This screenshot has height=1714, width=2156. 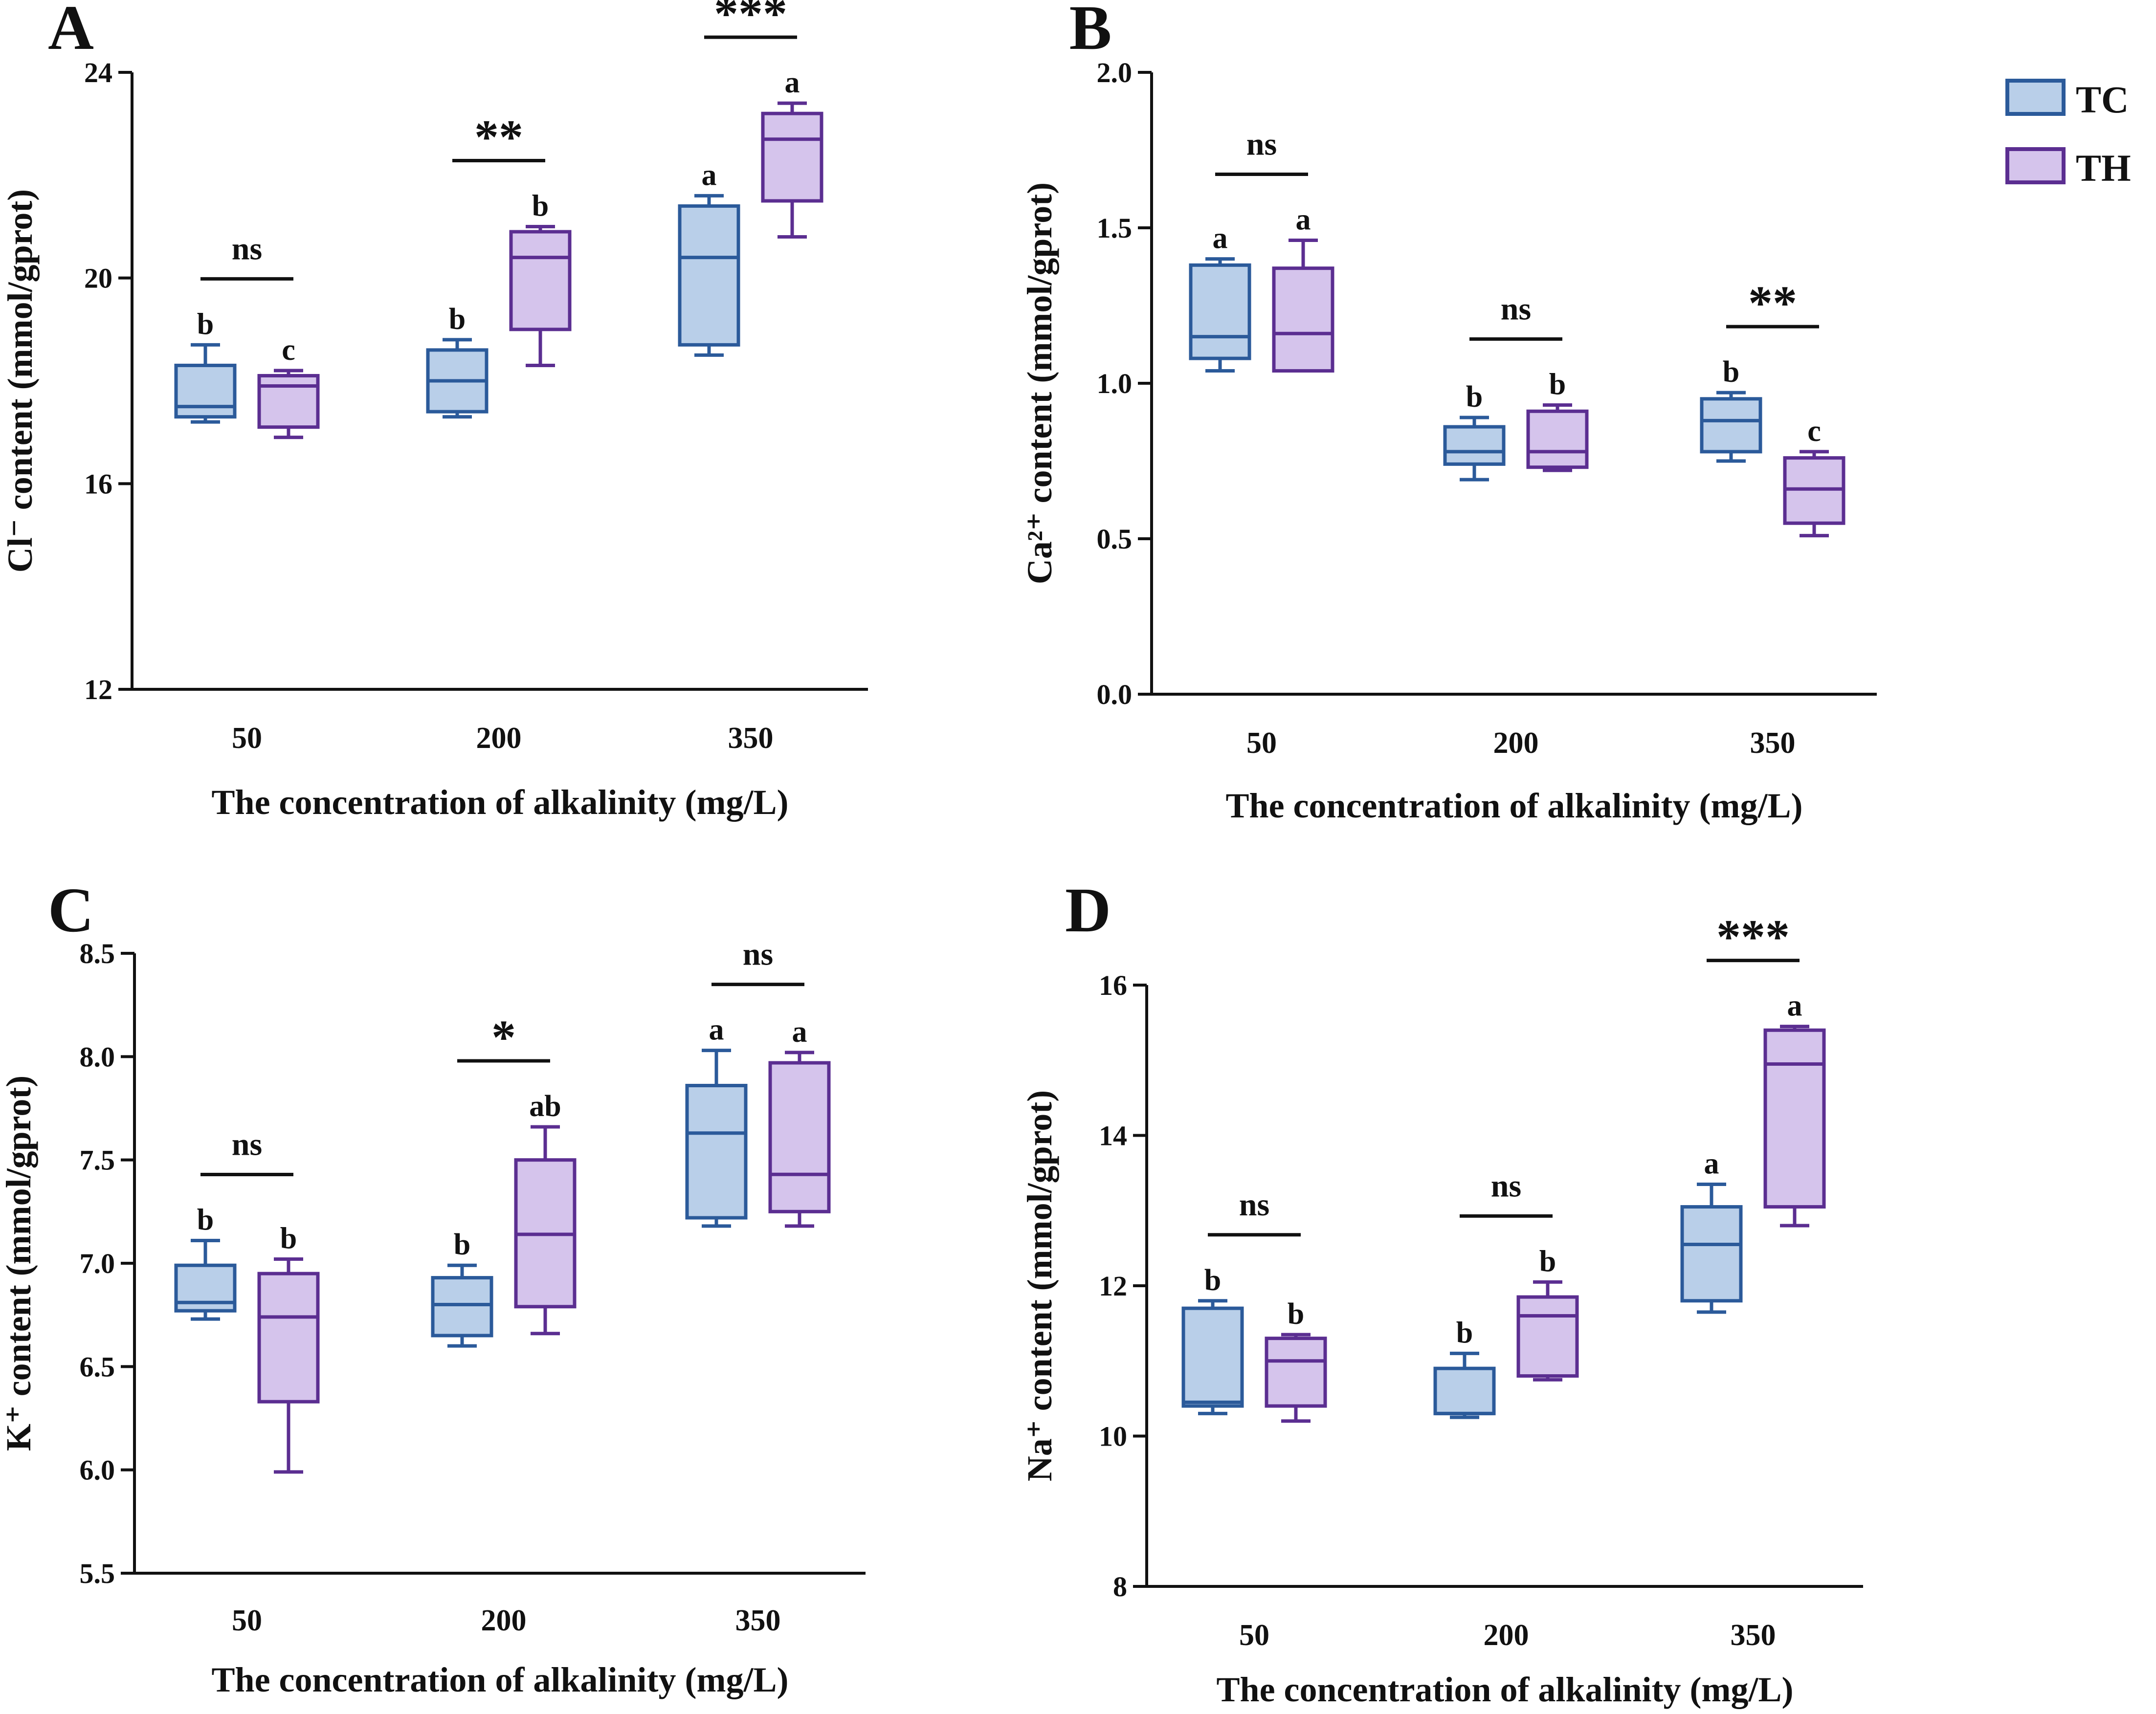 I want to click on box-TC-50: b, so click(x=205, y=366).